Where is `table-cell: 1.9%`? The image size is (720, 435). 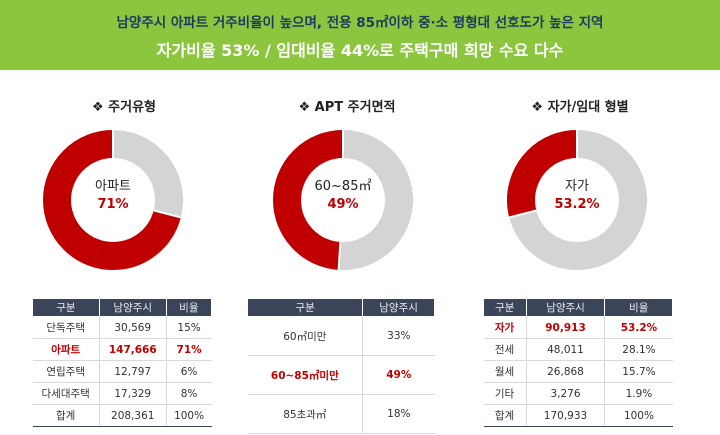 table-cell: 1.9% is located at coordinates (638, 393).